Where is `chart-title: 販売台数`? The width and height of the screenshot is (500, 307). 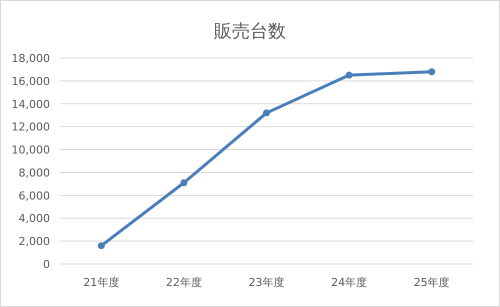 chart-title: 販売台数 is located at coordinates (250, 31).